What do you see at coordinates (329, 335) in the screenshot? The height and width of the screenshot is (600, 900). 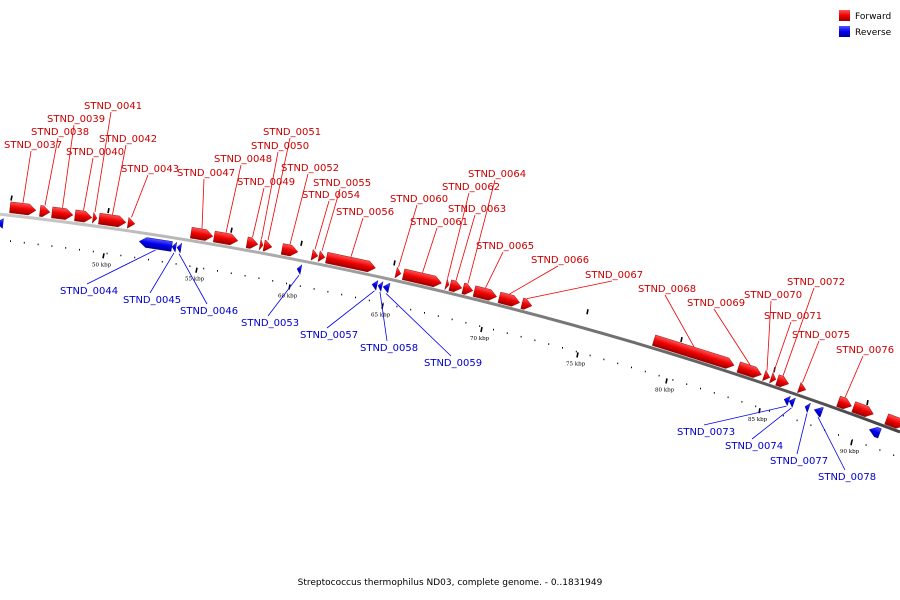 I see `gene-label: STND_0057` at bounding box center [329, 335].